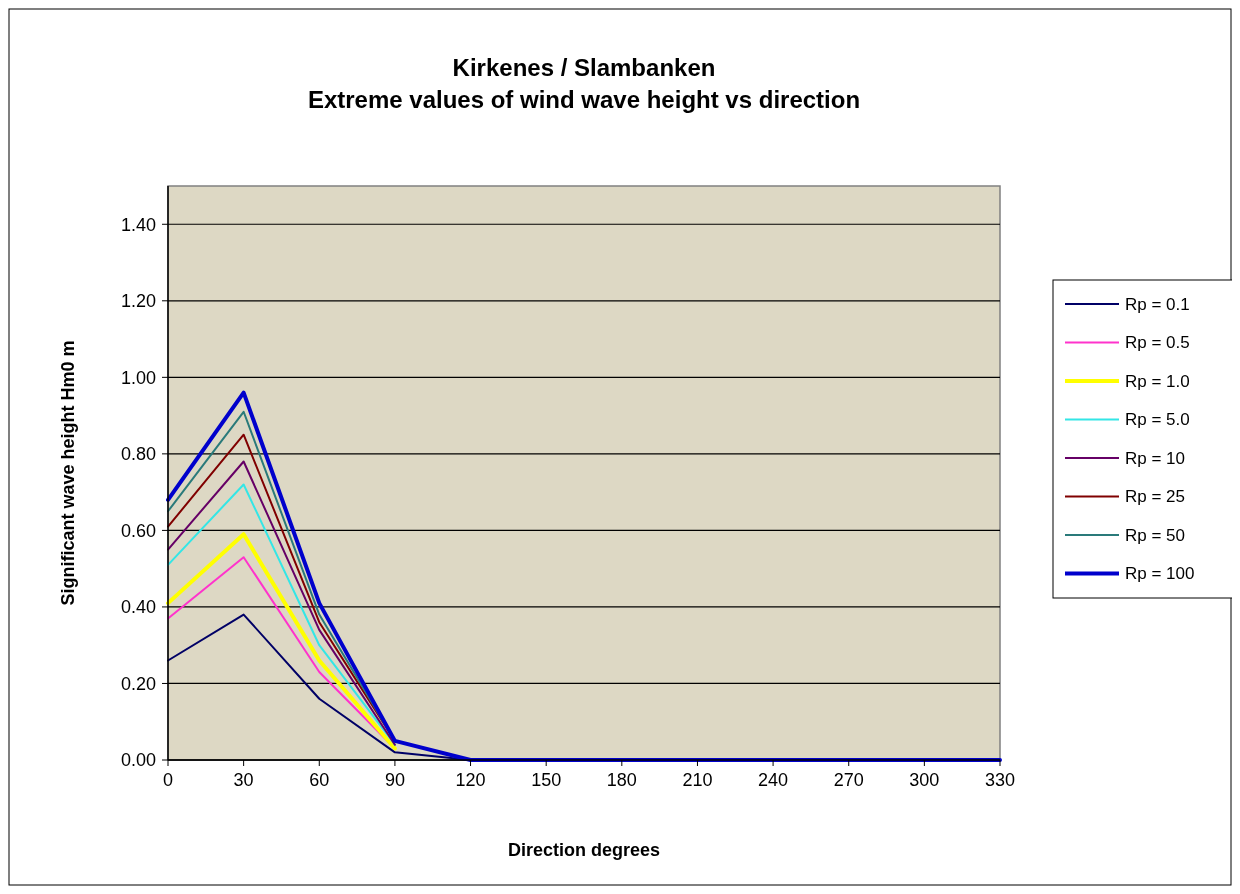 Image resolution: width=1240 pixels, height=894 pixels. I want to click on y-tick-label: 0.40, so click(138, 607).